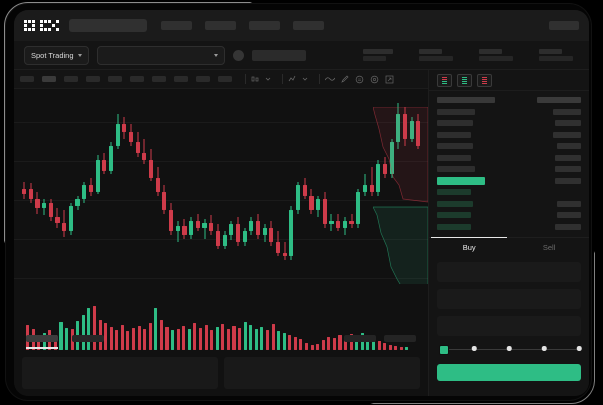 Image resolution: width=603 pixels, height=405 pixels. Describe the element at coordinates (319, 79) in the screenshot. I see `toolbar-divider` at that location.